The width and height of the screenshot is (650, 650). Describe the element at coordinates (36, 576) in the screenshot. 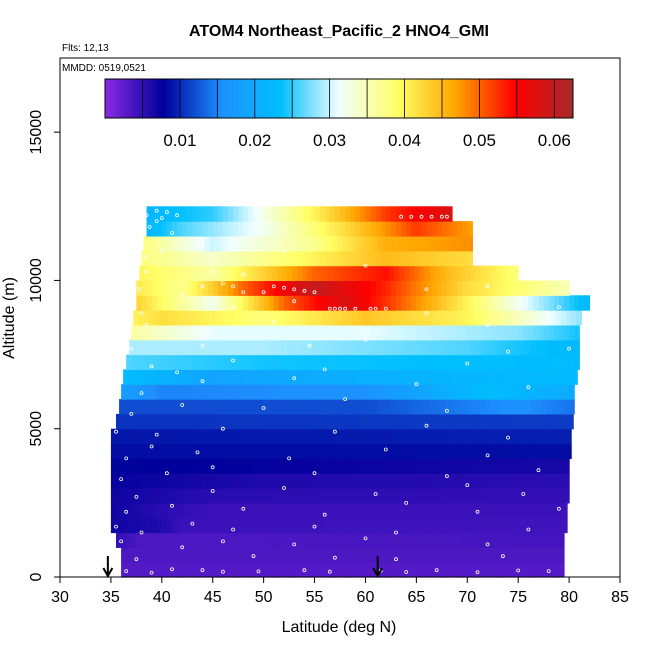

I see `y-tick-label: 0` at that location.